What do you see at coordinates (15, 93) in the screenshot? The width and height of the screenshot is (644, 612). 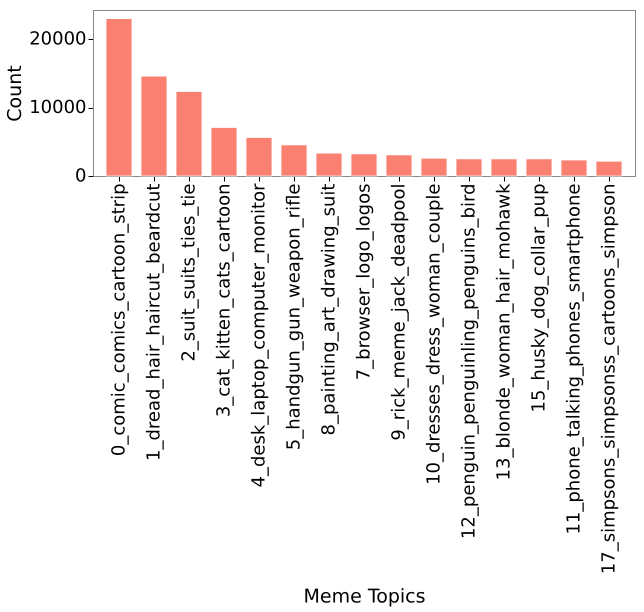 I see `y-axis-title: Count` at bounding box center [15, 93].